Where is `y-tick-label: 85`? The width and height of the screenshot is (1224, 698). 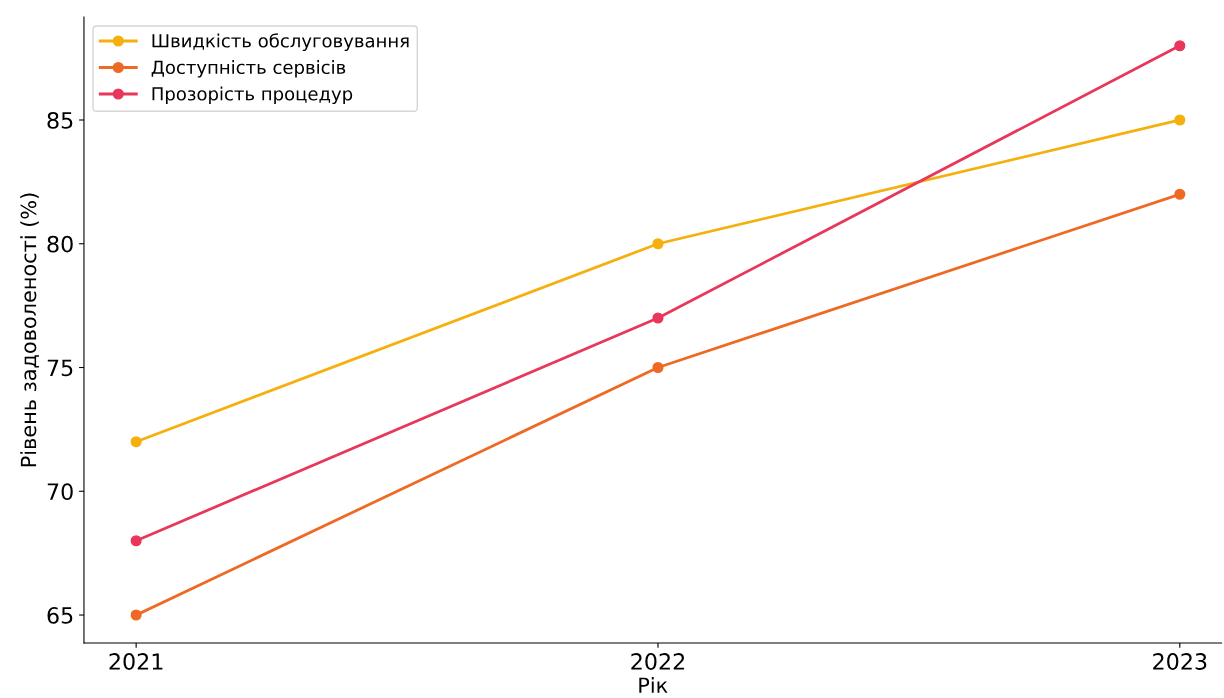 y-tick-label: 85 is located at coordinates (60, 120).